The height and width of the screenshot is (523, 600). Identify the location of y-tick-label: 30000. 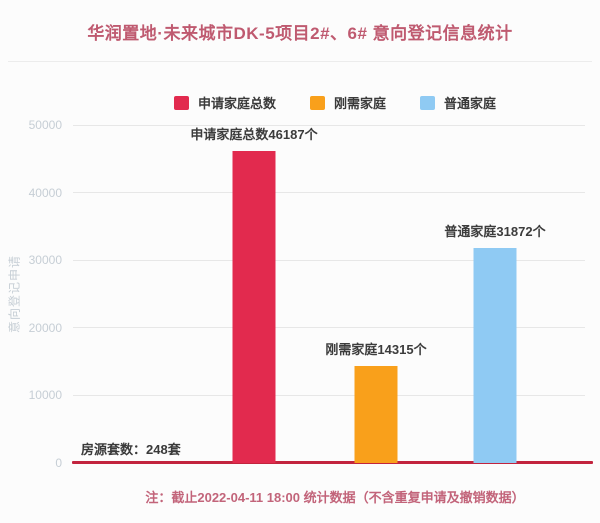
(45, 260).